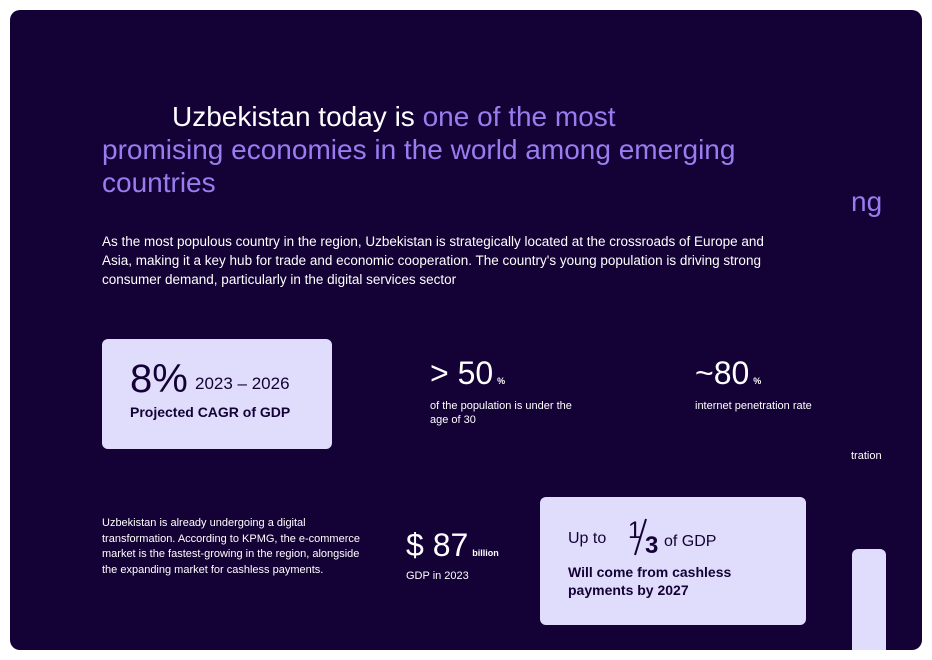 Image resolution: width=932 pixels, height=660 pixels. What do you see at coordinates (242, 383) in the screenshot?
I see `cagr-range: 2023 – 2026` at bounding box center [242, 383].